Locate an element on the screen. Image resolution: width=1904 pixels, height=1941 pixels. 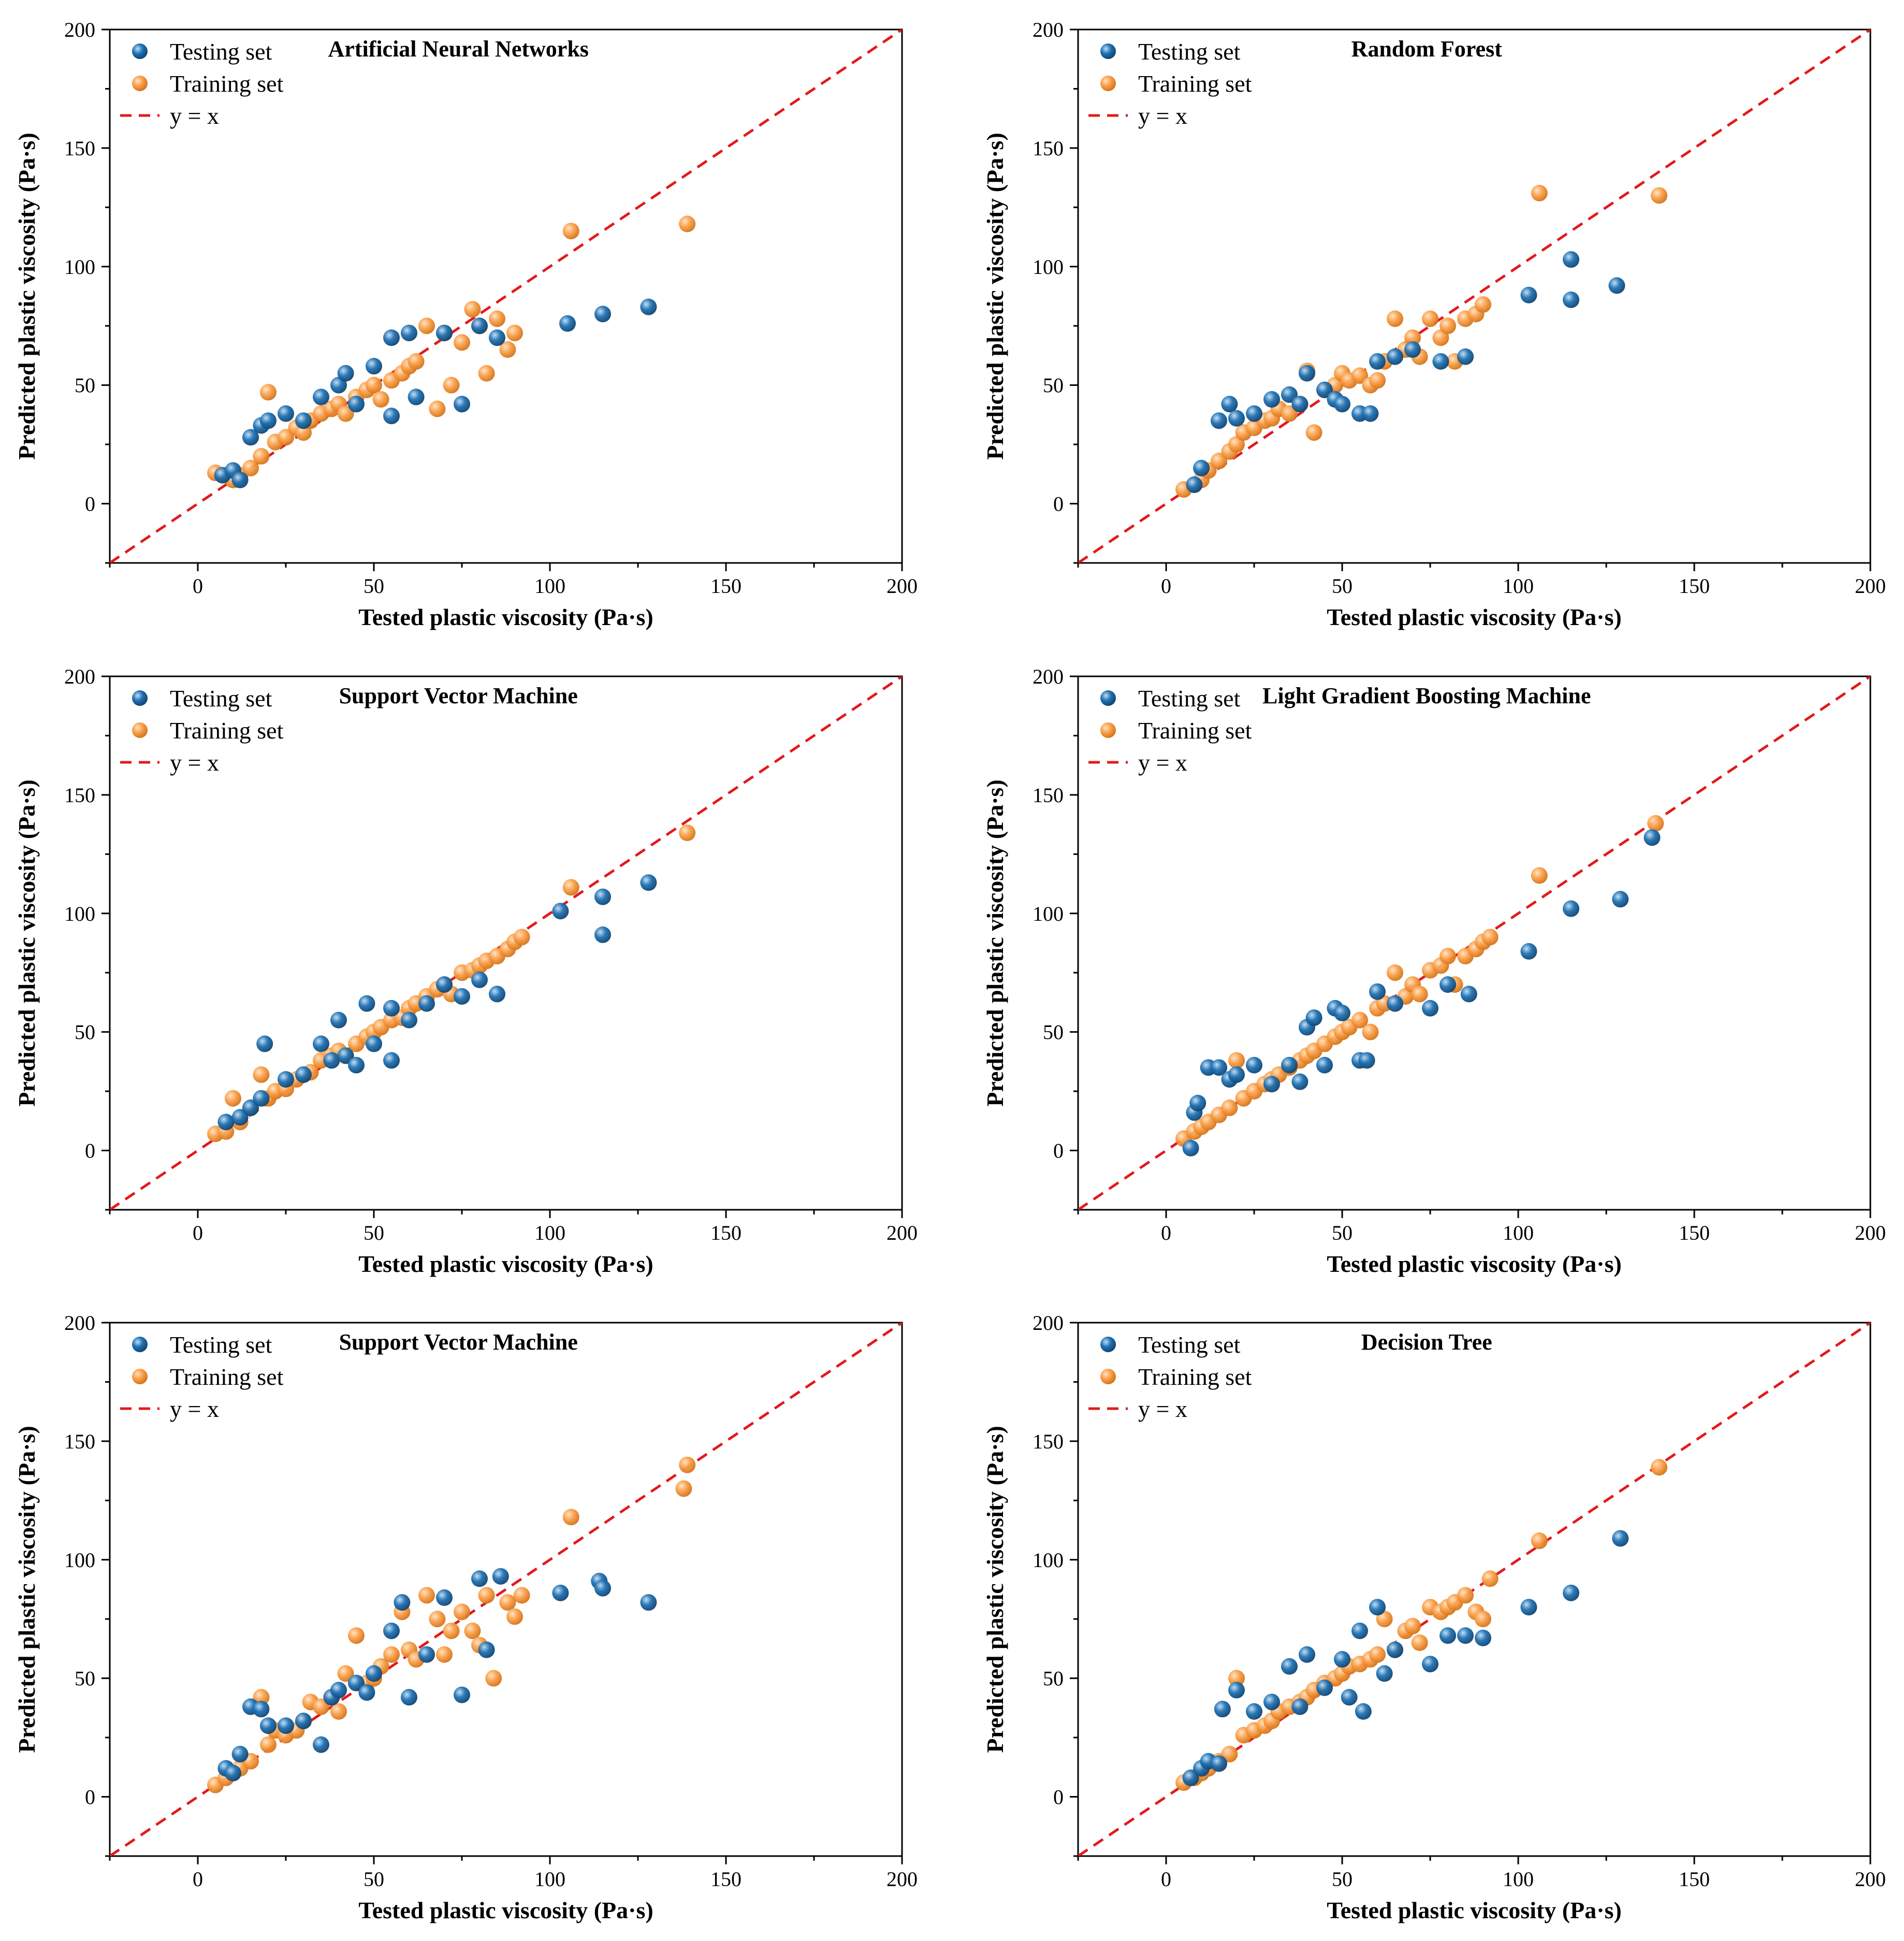
y-tick-label: 50 is located at coordinates (85, 1679).